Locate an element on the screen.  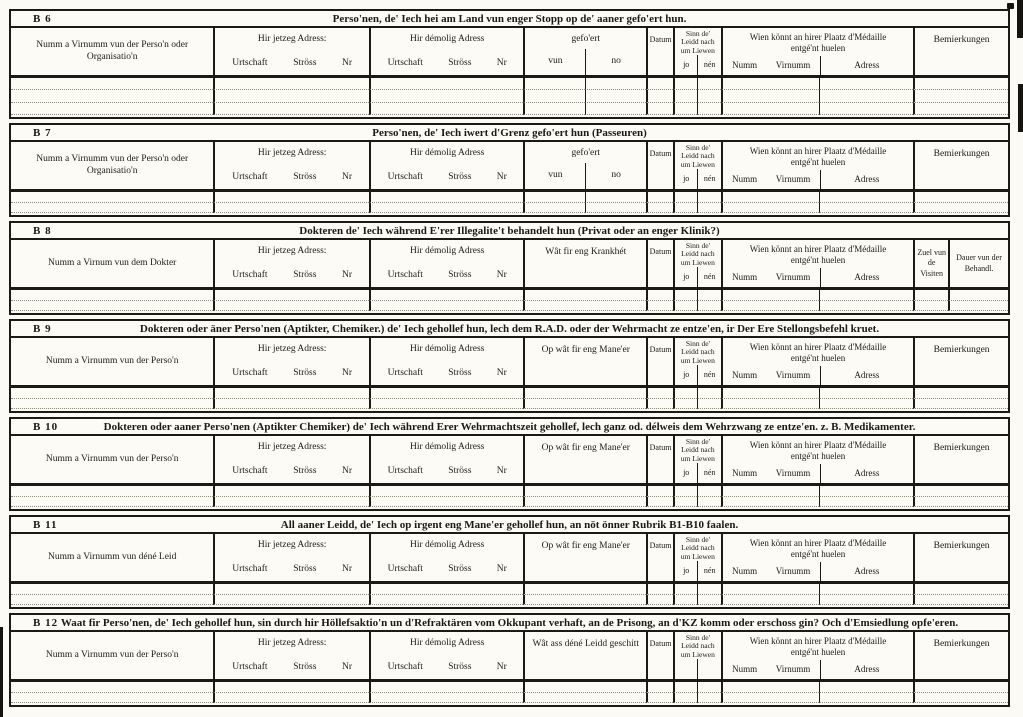
name-column-label: Numm a Virnum vun dem Dokter is located at coordinates (112, 262).